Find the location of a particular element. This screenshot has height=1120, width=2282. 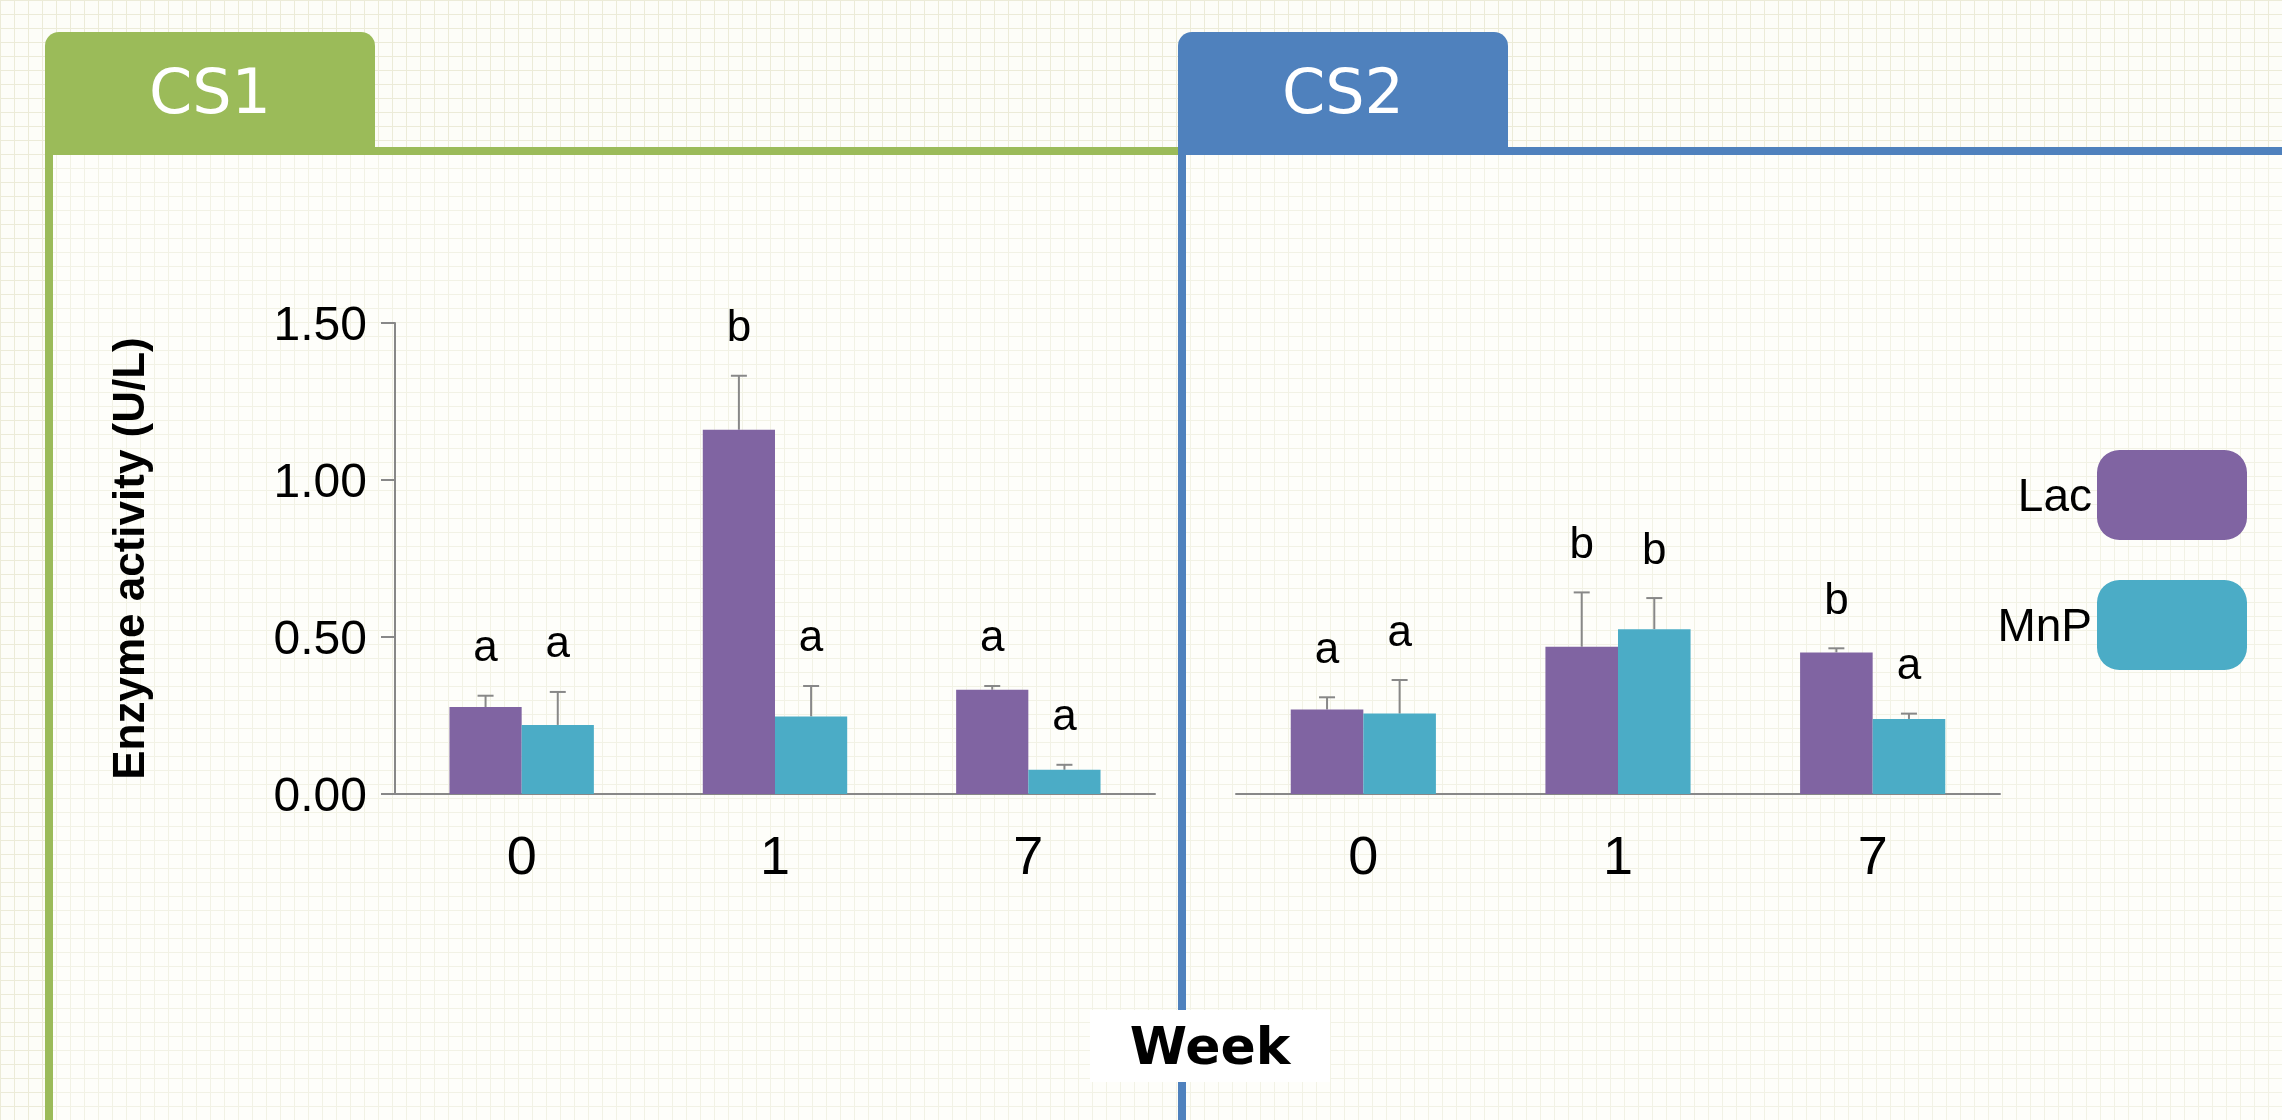

x-axis-title: Week is located at coordinates (1210, 1046).